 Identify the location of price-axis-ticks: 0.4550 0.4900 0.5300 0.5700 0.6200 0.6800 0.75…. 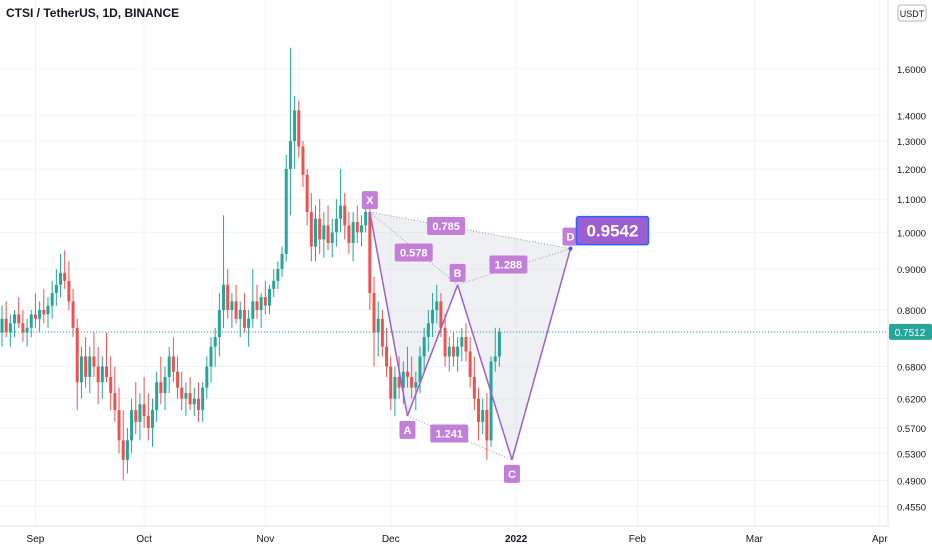
(911, 289).